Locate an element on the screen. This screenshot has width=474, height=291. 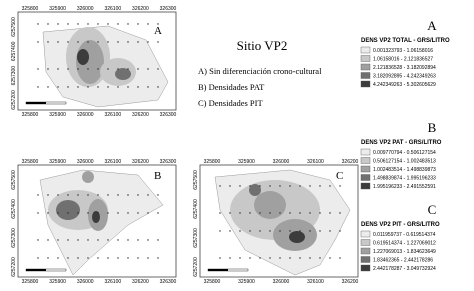
legend-label: 1.498839874 - 1.995196233 is located at coordinates (404, 179).